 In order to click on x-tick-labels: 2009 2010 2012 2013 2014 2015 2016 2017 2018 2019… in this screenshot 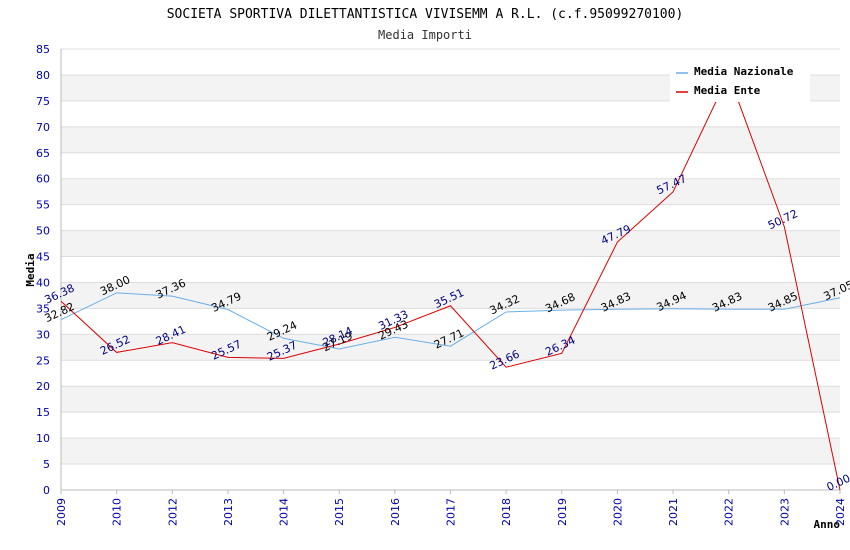, I will do `click(451, 512)`.